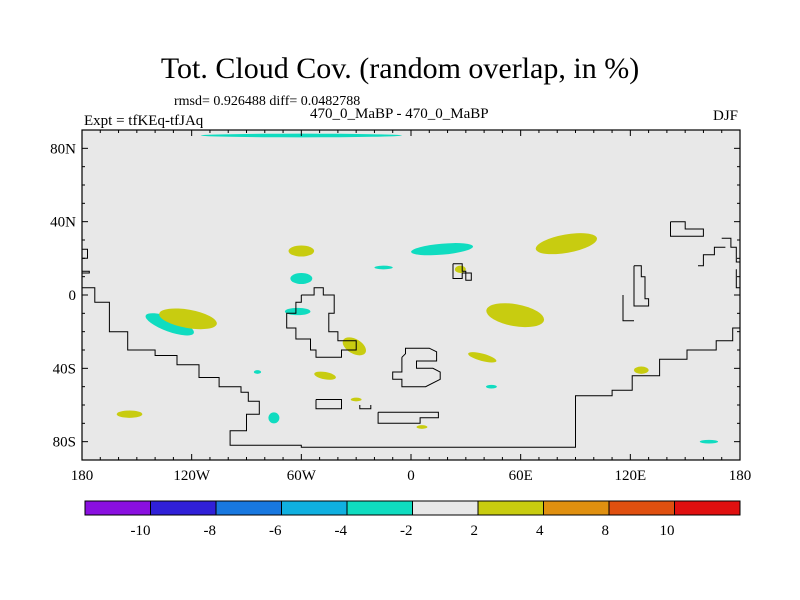  I want to click on colorbar-label-8: 10, so click(667, 531).